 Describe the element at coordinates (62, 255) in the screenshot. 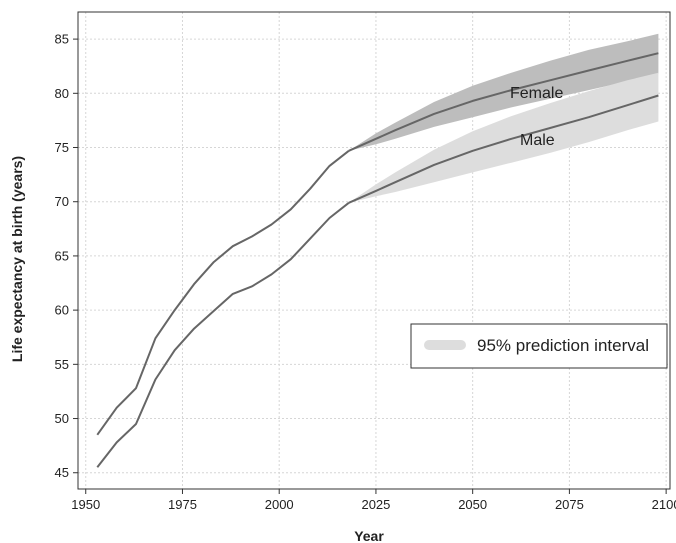

I see `y-tick-label: 65` at that location.